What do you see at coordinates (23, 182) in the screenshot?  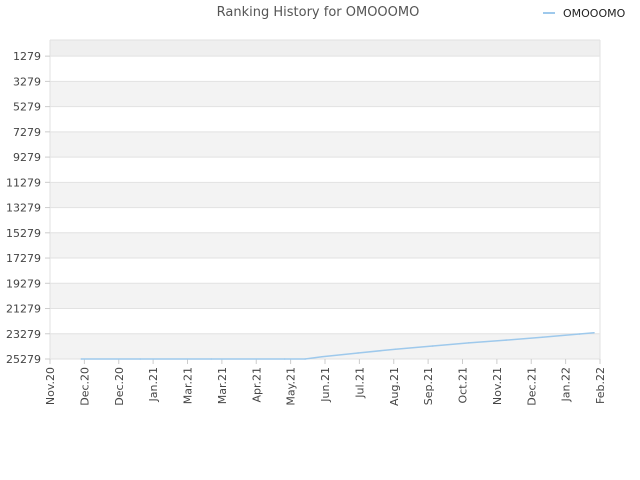 I see `y-tick-label: 11279` at bounding box center [23, 182].